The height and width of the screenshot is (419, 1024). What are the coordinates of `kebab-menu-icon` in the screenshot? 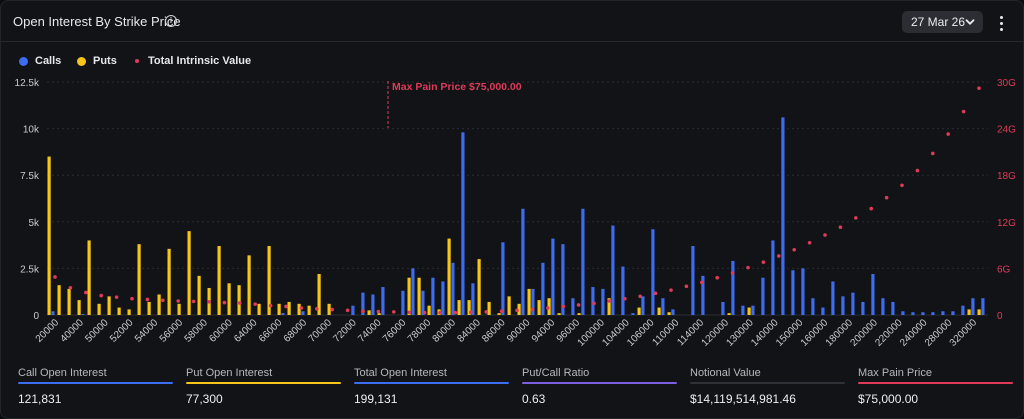 It's located at (1002, 23).